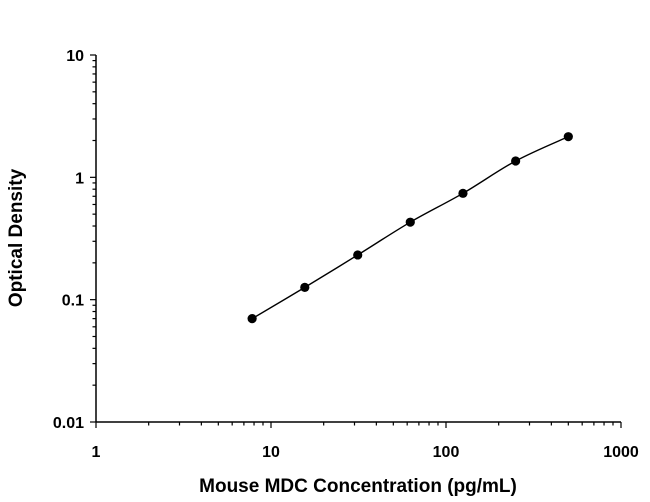  I want to click on x-tick-label: 100, so click(446, 452).